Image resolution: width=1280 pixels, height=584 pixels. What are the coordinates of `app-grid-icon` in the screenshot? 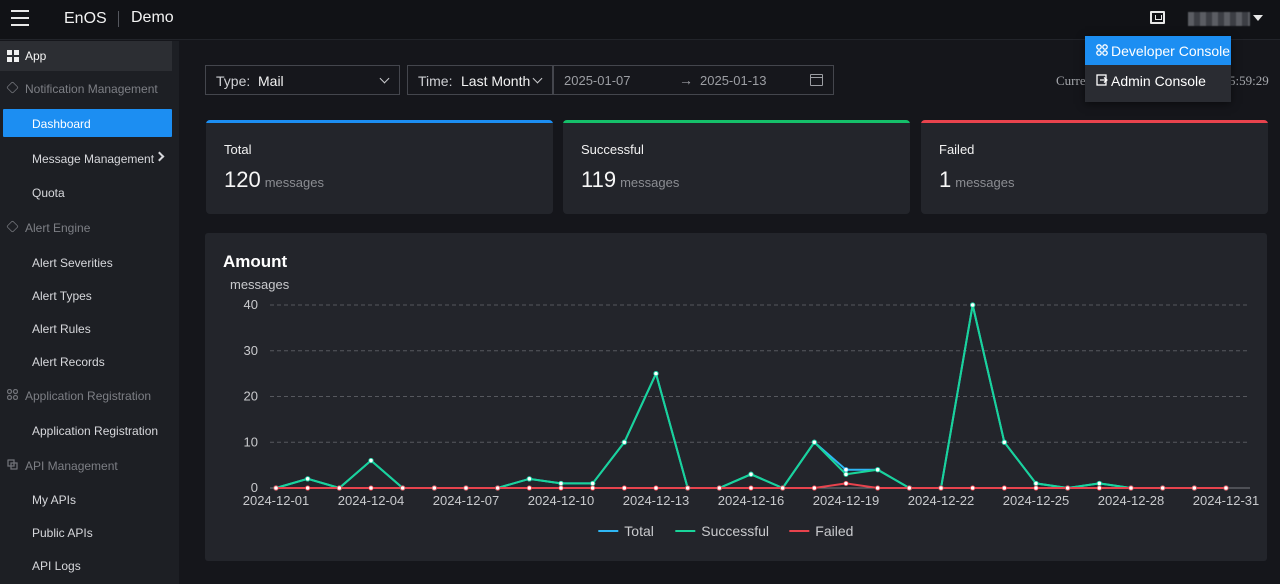 It's located at (13, 56).